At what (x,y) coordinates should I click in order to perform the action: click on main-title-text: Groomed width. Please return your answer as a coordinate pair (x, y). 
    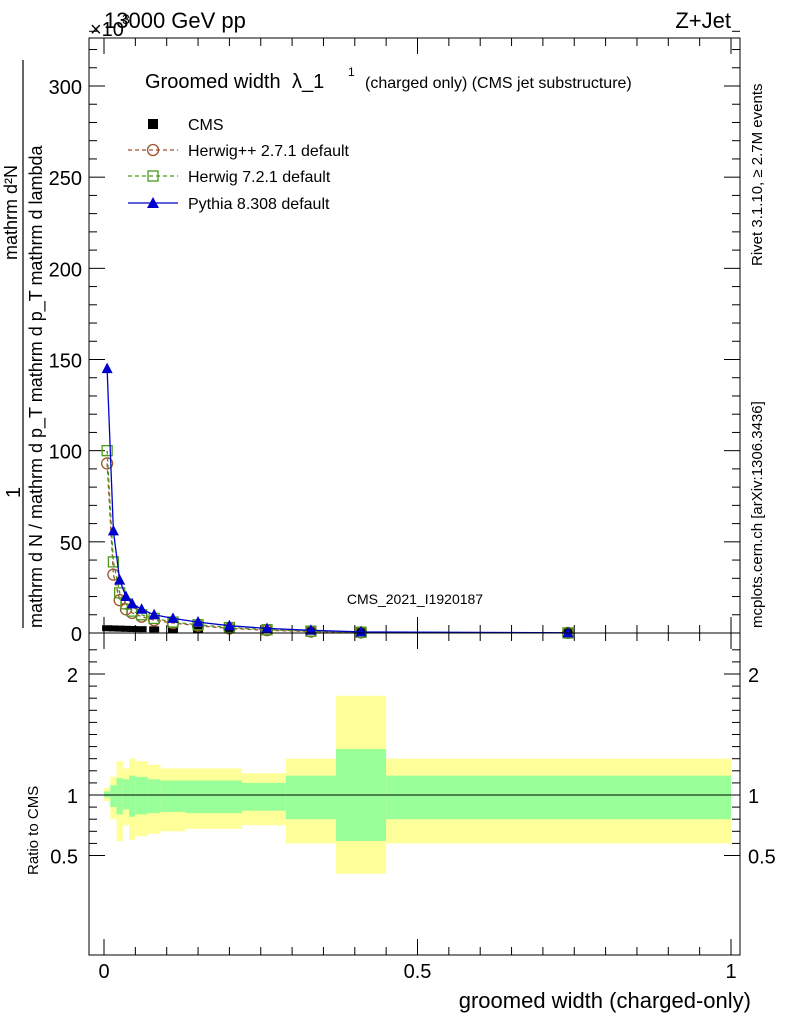
    Looking at the image, I should click on (213, 82).